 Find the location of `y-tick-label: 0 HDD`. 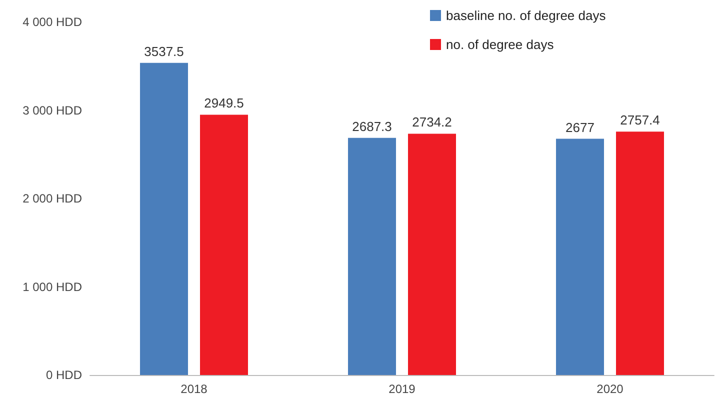

y-tick-label: 0 HDD is located at coordinates (64, 375).